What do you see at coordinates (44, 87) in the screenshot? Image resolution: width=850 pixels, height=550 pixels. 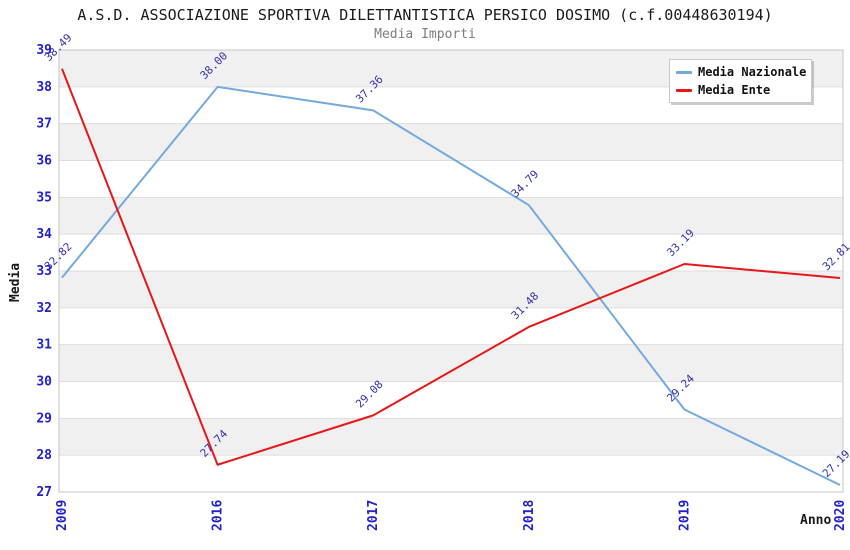 I see `y-tick-label: 38` at bounding box center [44, 87].